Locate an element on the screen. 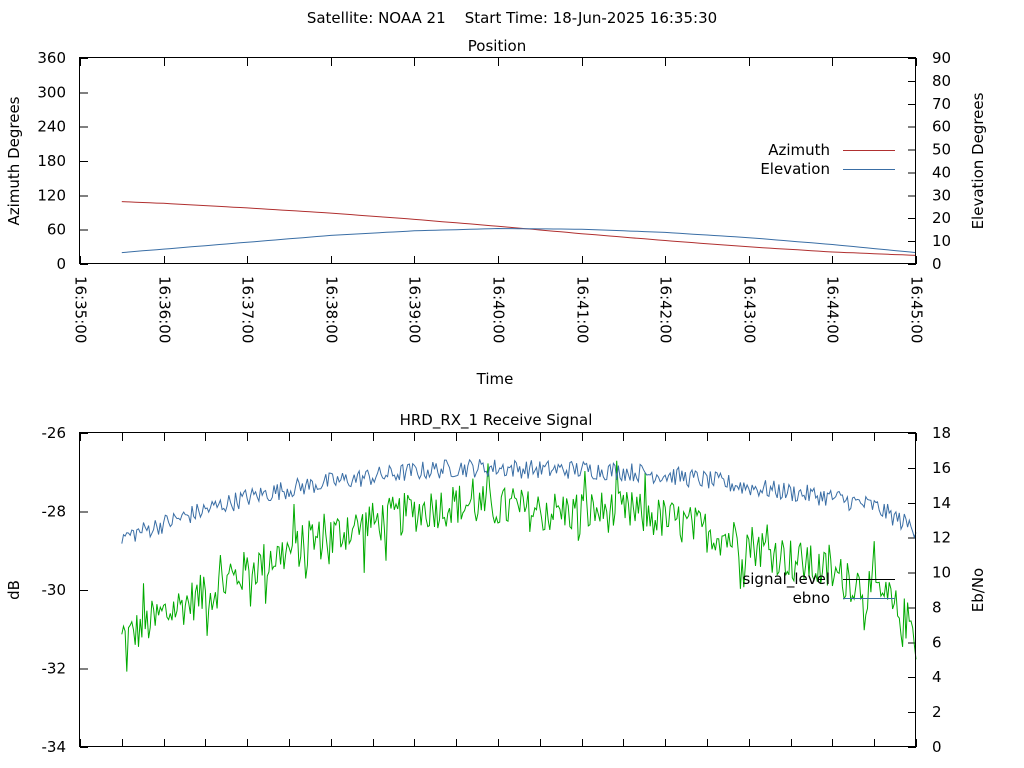 The image size is (1024, 768). y-tick-label: 360 is located at coordinates (51, 58).